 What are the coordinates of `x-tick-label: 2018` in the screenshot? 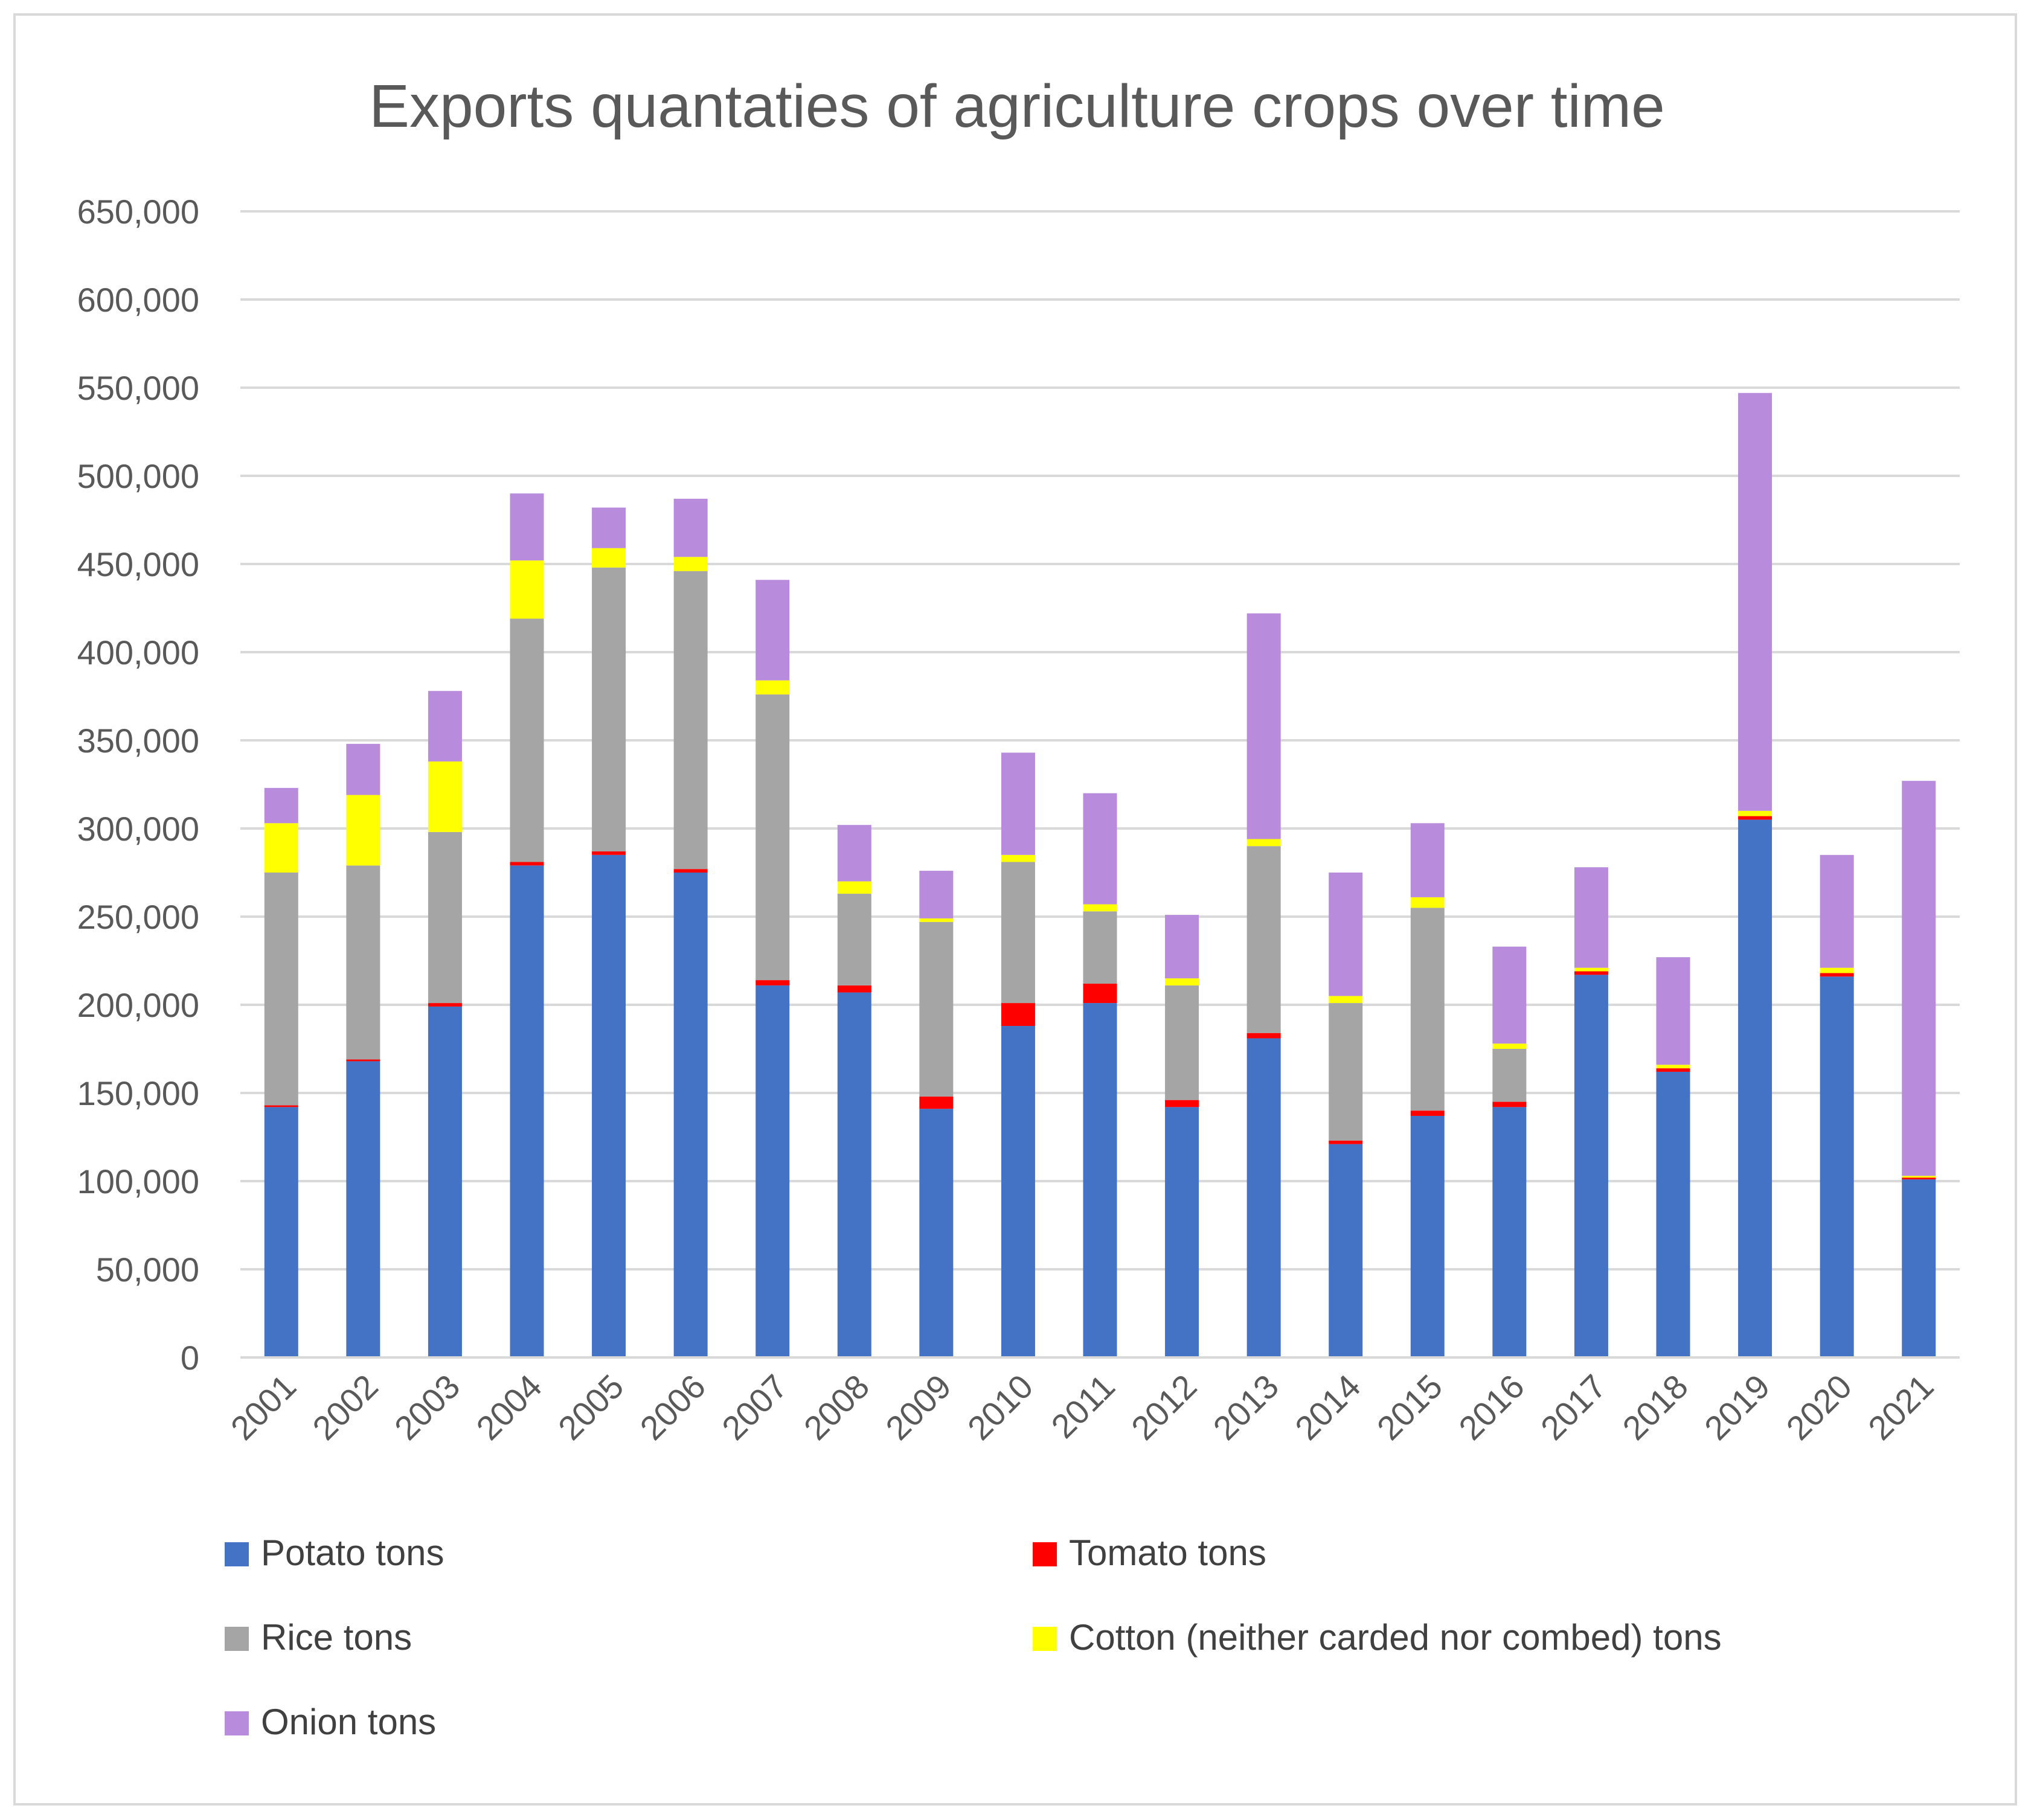 It's located at (1655, 1407).